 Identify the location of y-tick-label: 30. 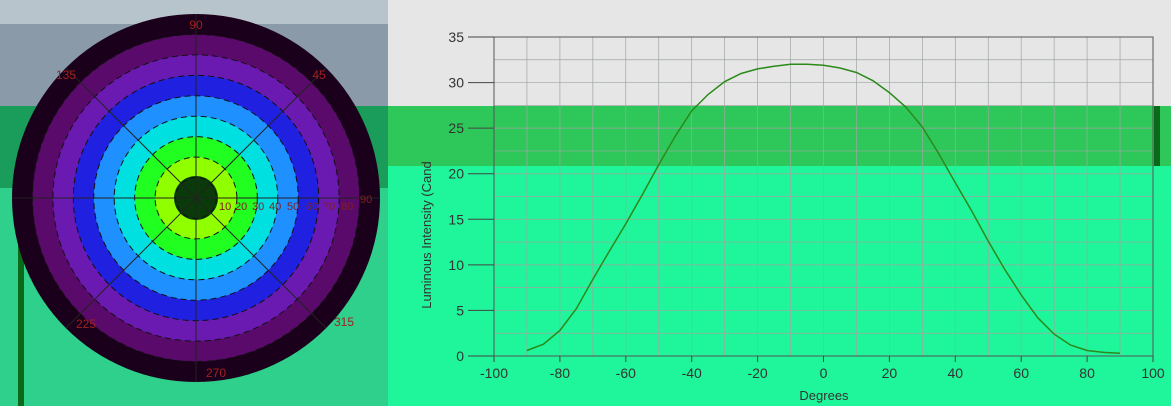
(456, 83).